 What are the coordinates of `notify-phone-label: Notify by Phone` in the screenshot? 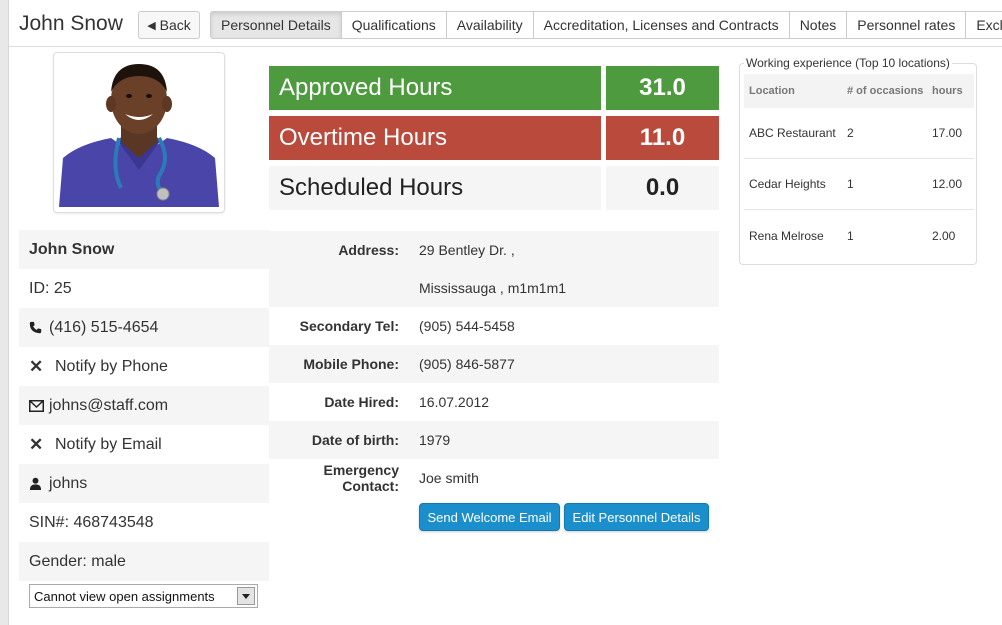 It's located at (111, 366).